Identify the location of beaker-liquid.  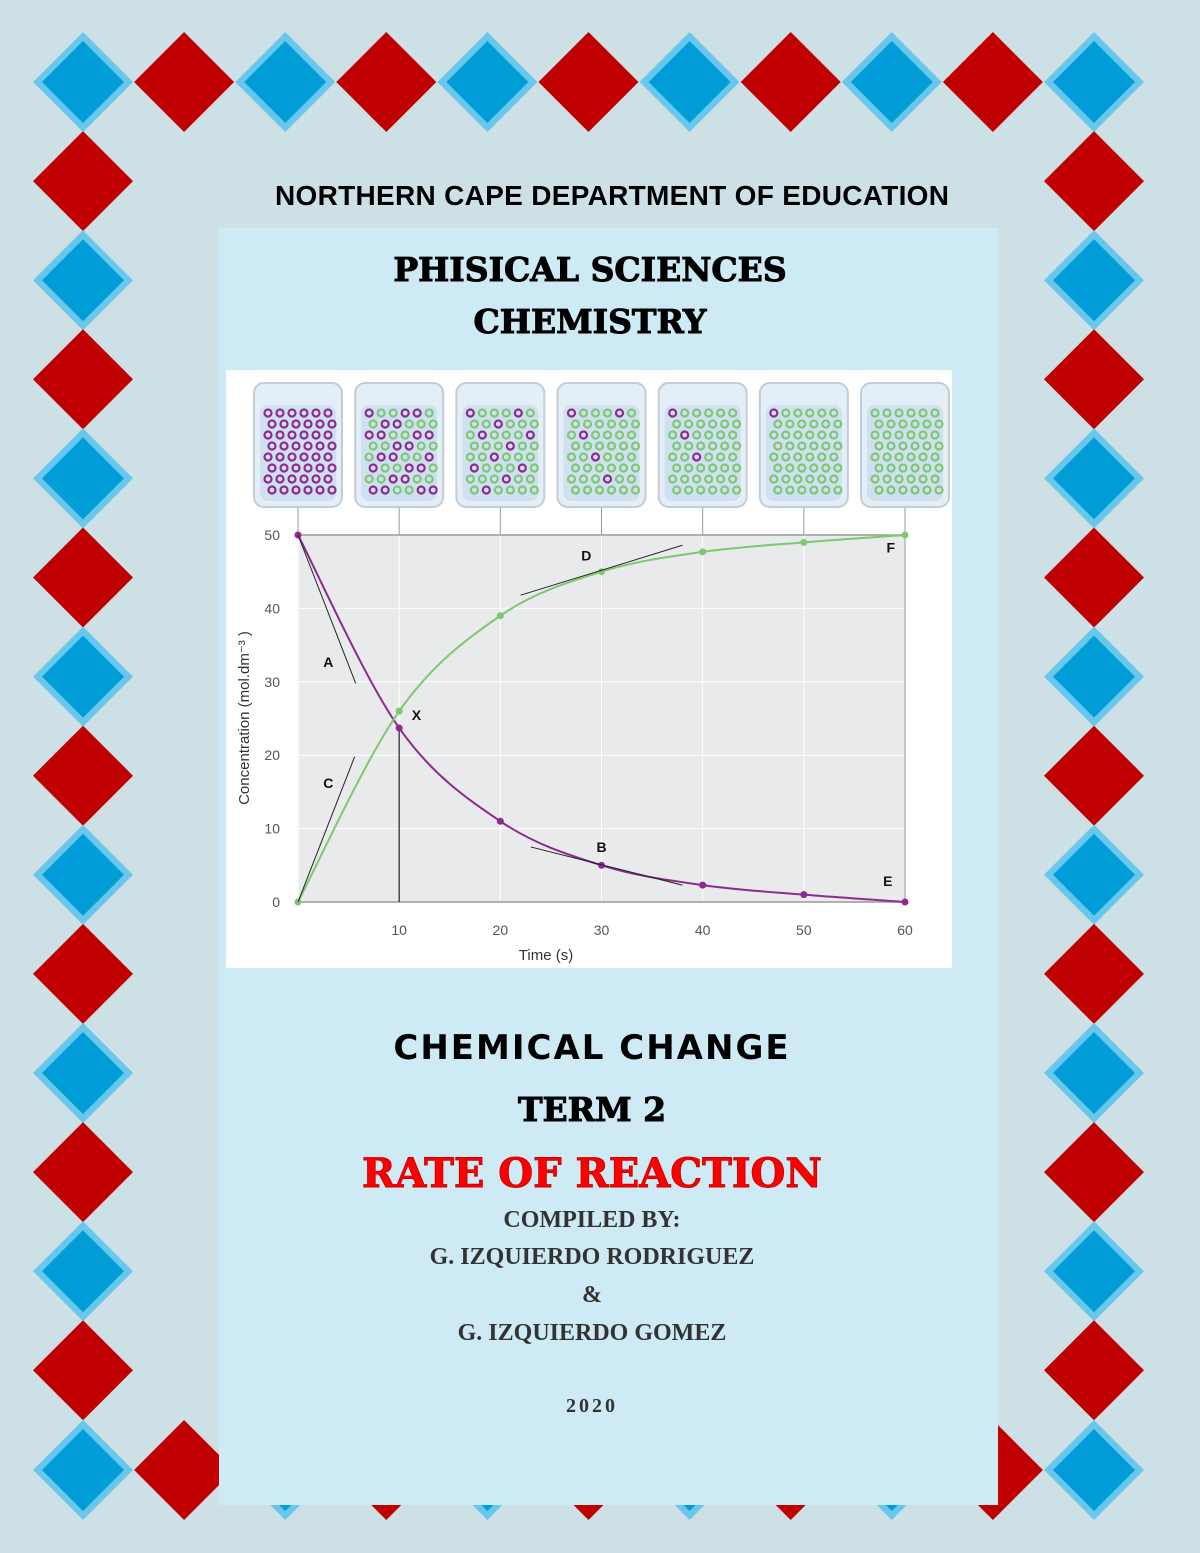
(399, 453).